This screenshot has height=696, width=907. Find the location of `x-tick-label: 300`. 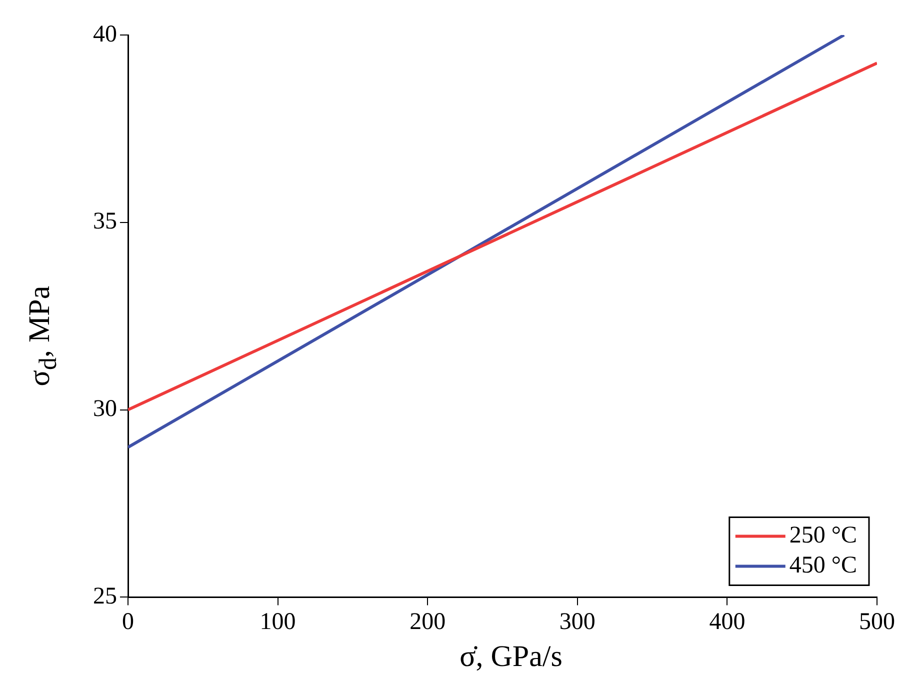

x-tick-label: 300 is located at coordinates (577, 621).